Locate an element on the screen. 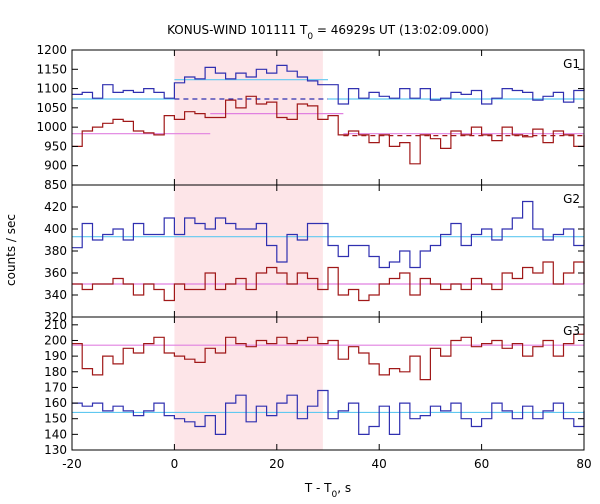  y-tick-label: 150 is located at coordinates (55, 419).